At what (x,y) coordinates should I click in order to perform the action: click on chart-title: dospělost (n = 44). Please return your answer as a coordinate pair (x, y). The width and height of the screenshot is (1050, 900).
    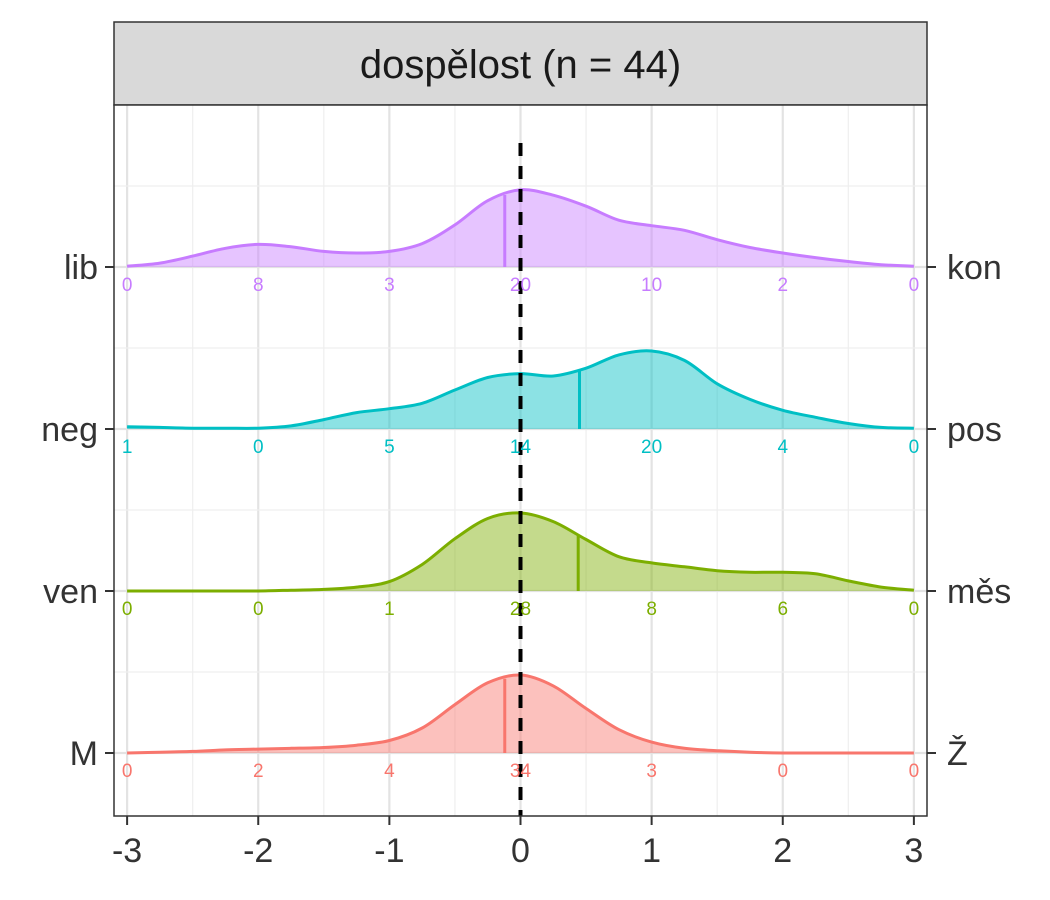
    Looking at the image, I should click on (520, 65).